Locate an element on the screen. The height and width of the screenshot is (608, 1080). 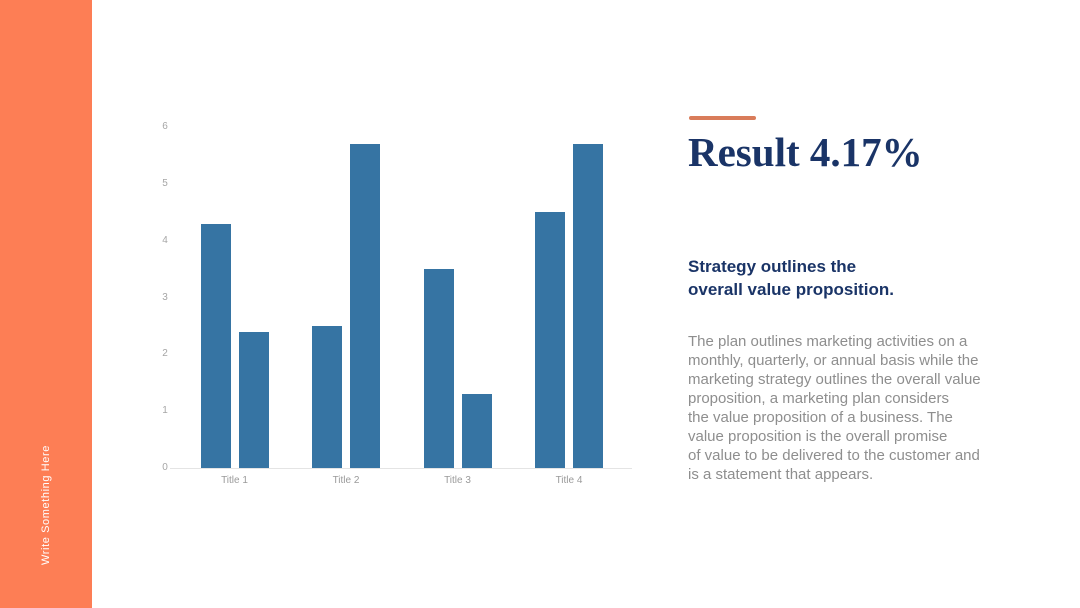
sidebar-vertical-text: Write Something Here is located at coordinates (46, 504).